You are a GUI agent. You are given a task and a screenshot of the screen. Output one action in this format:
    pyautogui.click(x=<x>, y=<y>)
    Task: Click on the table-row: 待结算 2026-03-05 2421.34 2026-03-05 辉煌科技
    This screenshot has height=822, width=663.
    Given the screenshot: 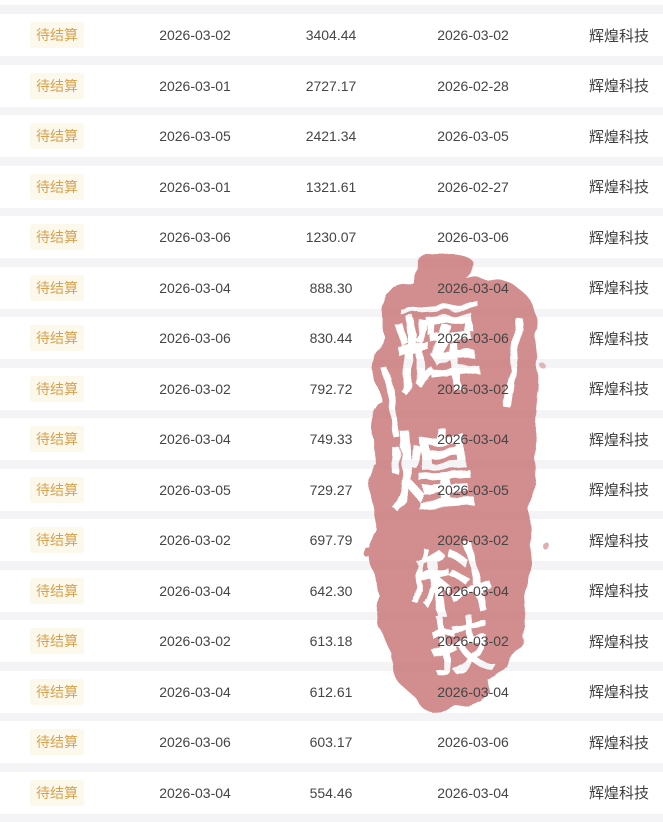 What is the action you would take?
    pyautogui.click(x=331, y=136)
    